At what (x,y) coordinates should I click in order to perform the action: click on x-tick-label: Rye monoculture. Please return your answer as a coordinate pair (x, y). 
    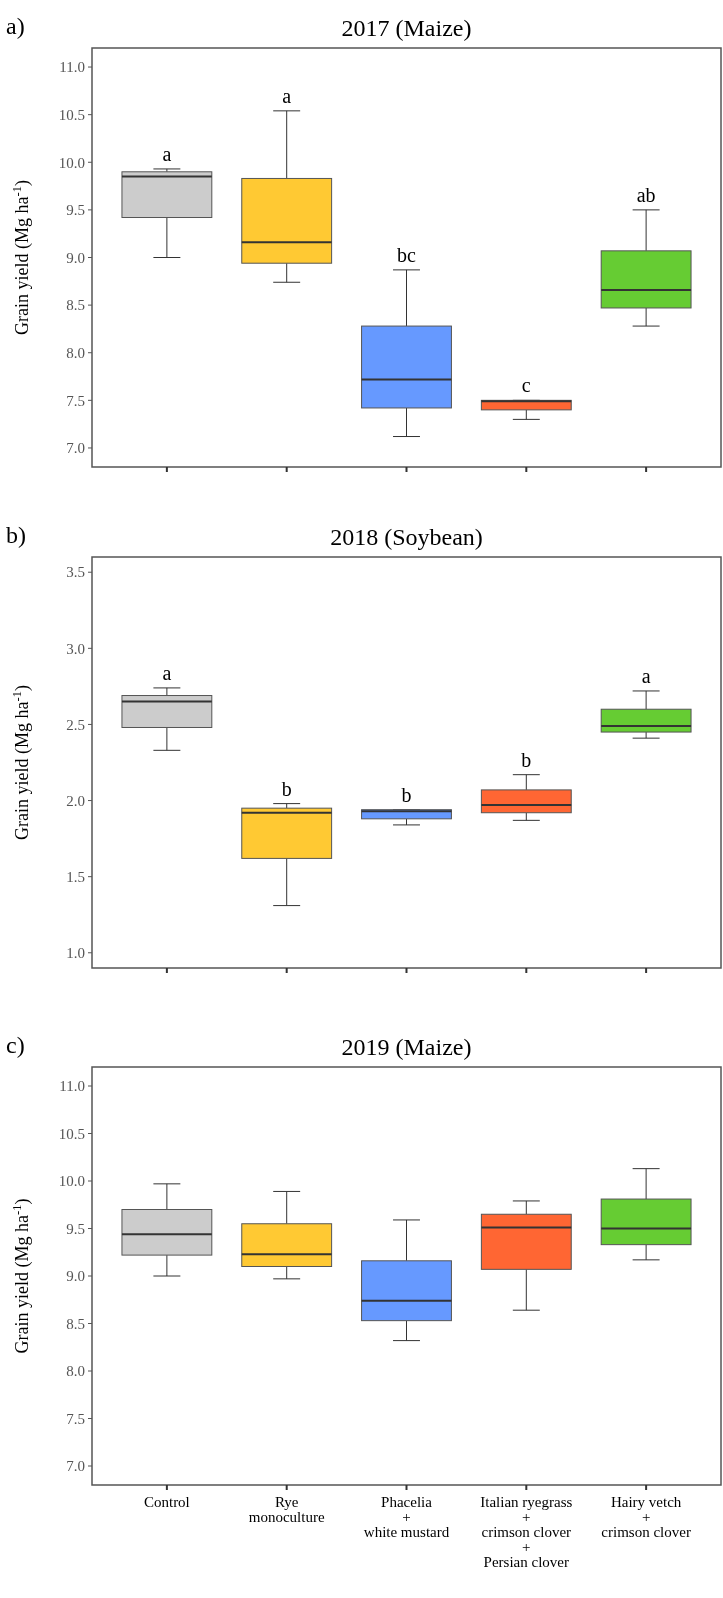
    Looking at the image, I should click on (286, 1509).